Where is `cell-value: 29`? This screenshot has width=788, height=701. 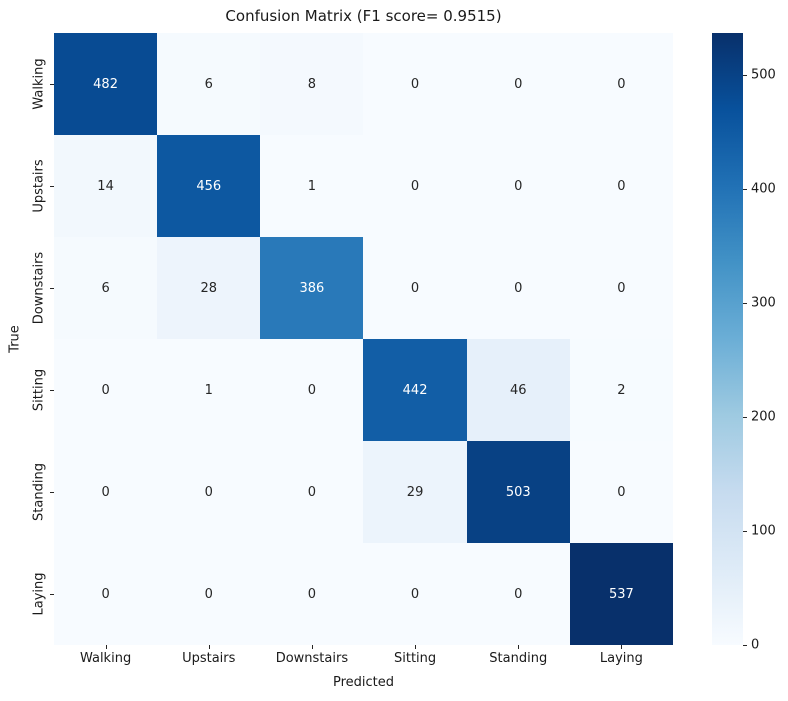
cell-value: 29 is located at coordinates (415, 492).